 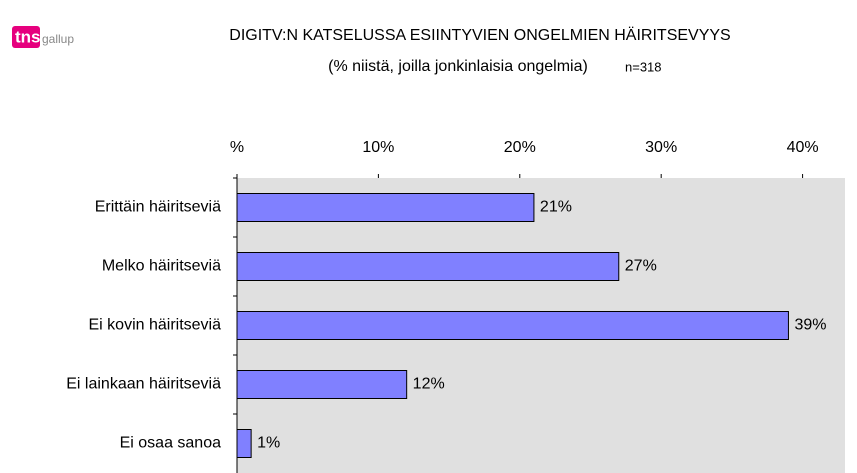 I want to click on data-label: 27%, so click(x=641, y=266).